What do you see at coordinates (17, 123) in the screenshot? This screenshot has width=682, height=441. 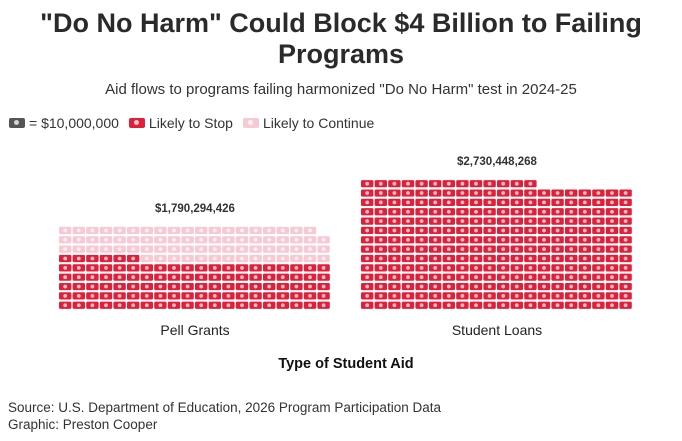 I see `bill-icon` at bounding box center [17, 123].